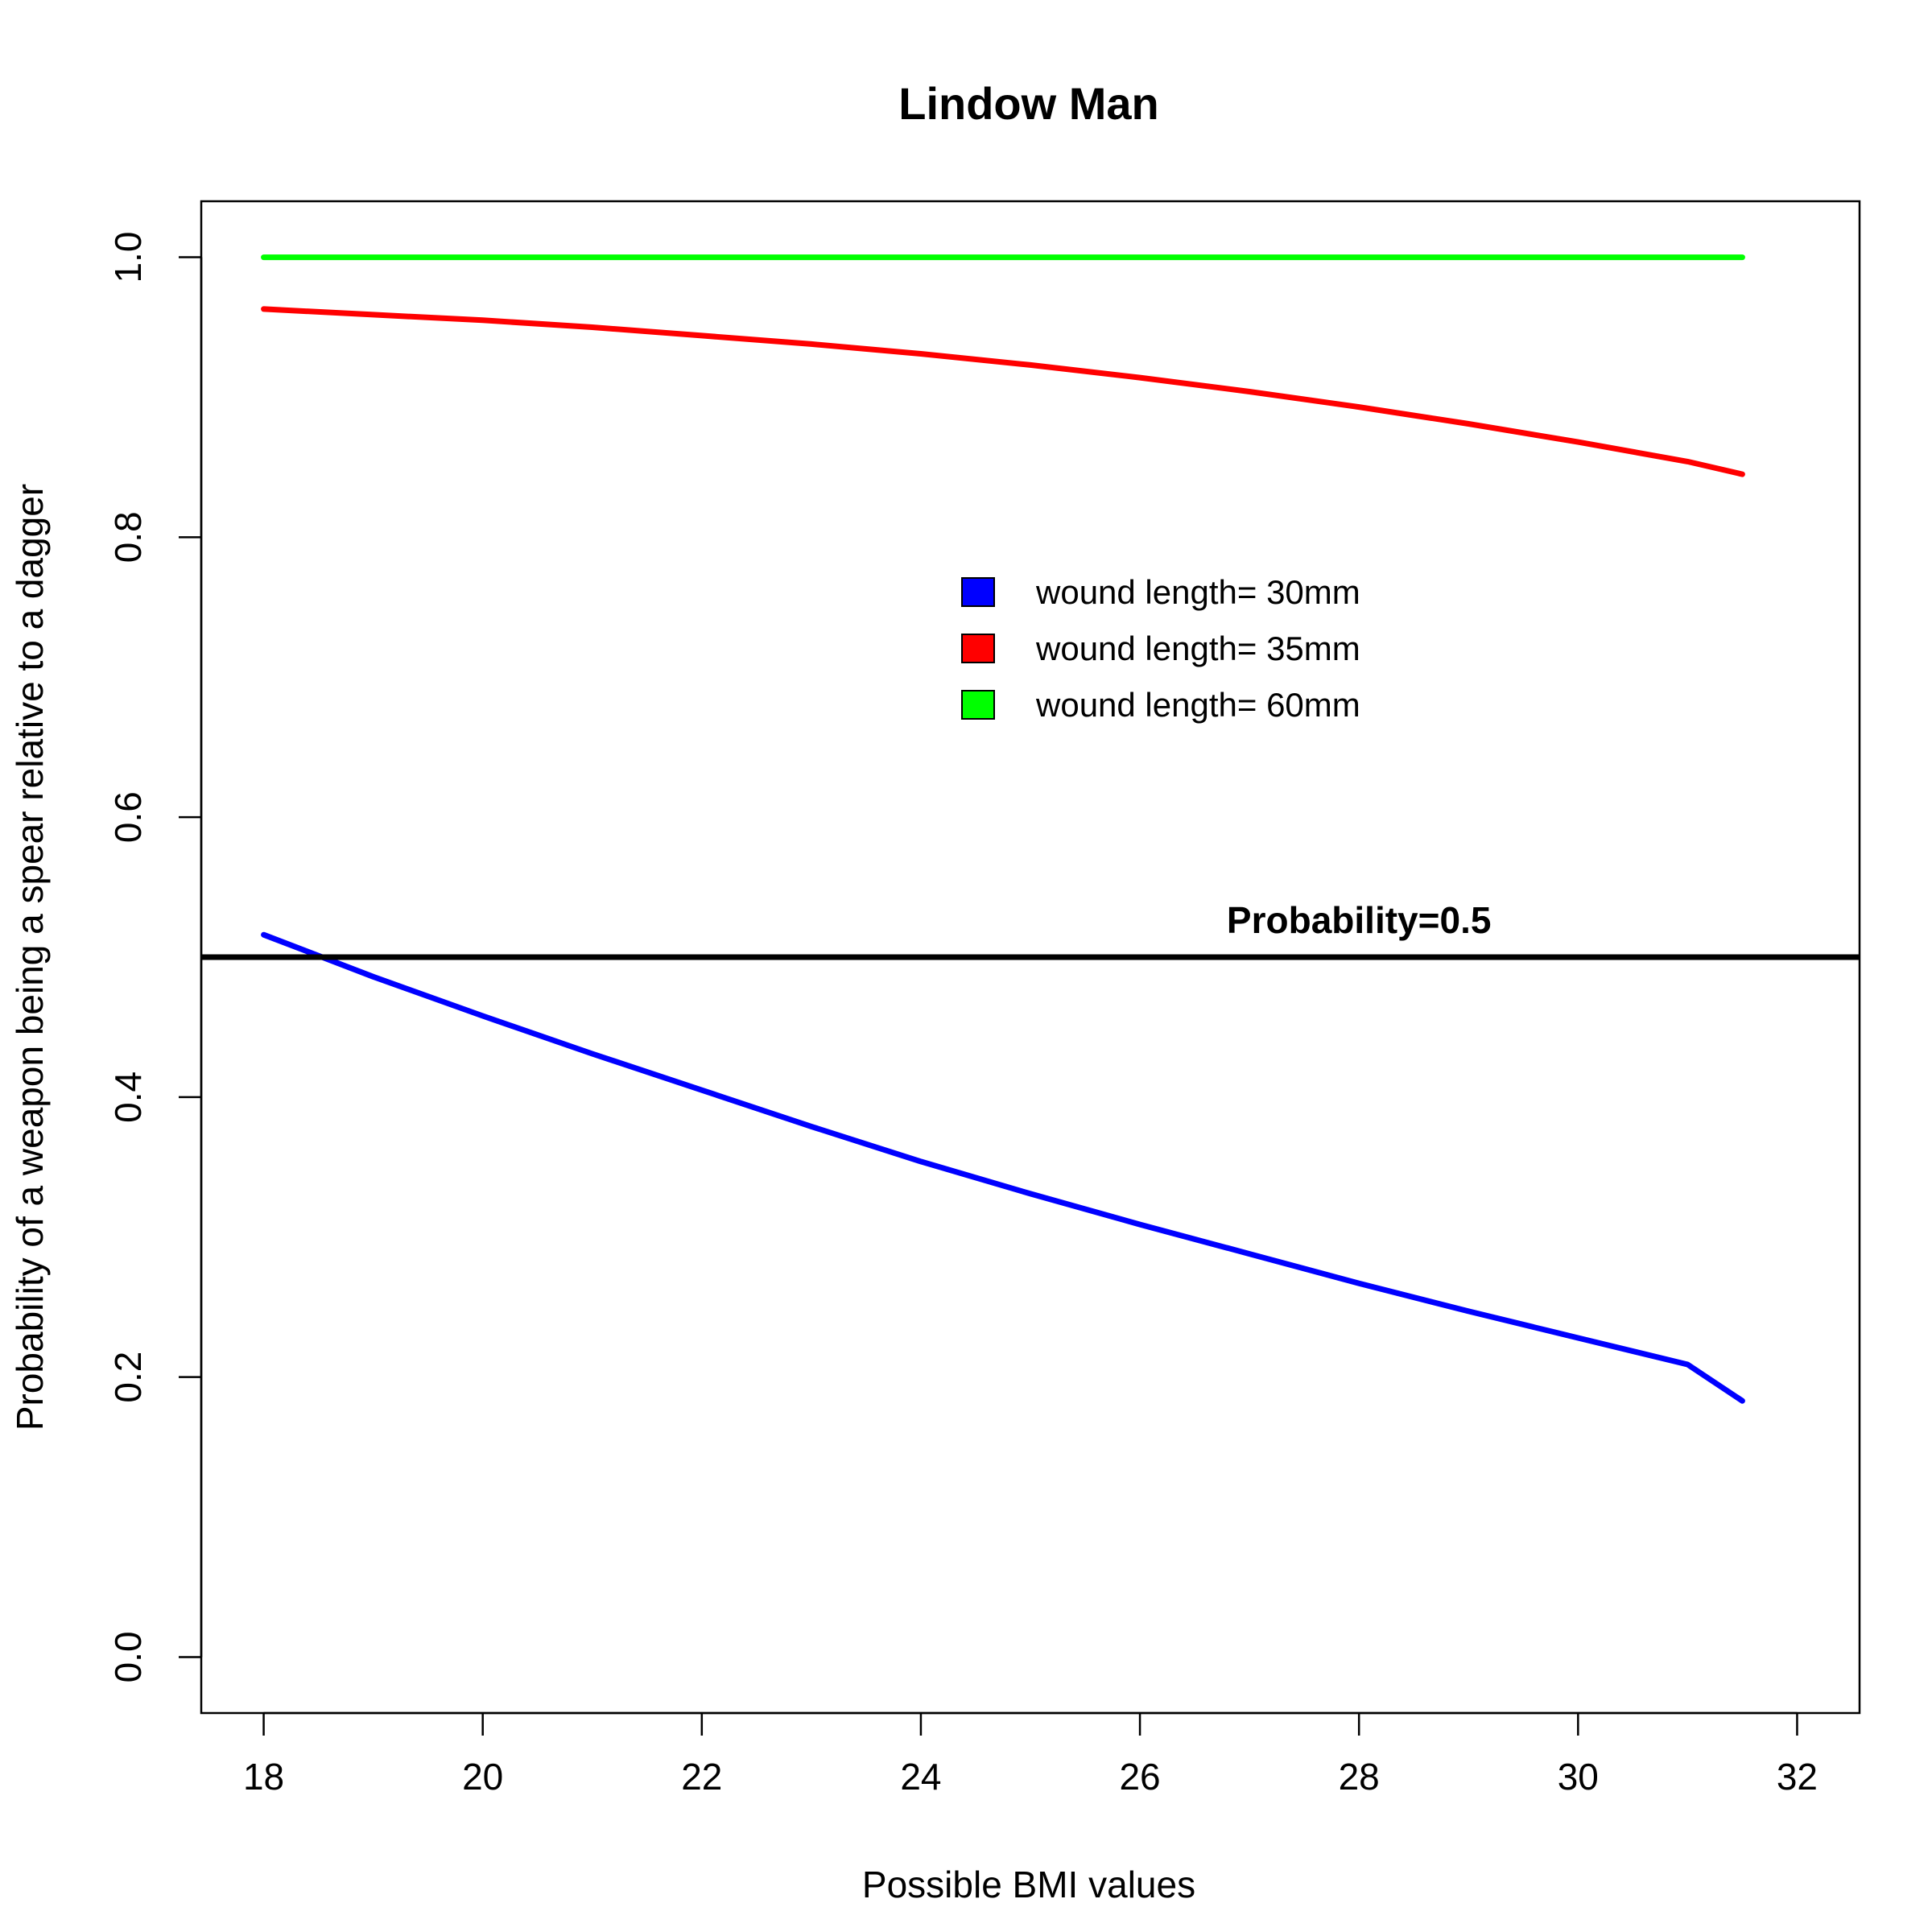 The width and height of the screenshot is (1932, 1932). Describe the element at coordinates (128, 257) in the screenshot. I see `y-tick-label: 1.0` at that location.